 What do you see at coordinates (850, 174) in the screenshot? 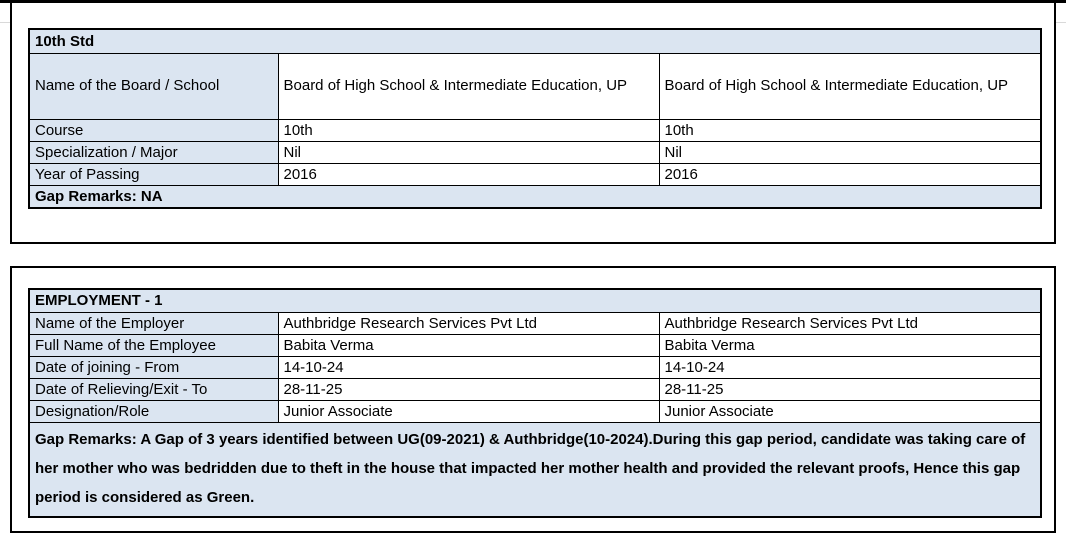
I see `row-value-2: 2016` at bounding box center [850, 174].